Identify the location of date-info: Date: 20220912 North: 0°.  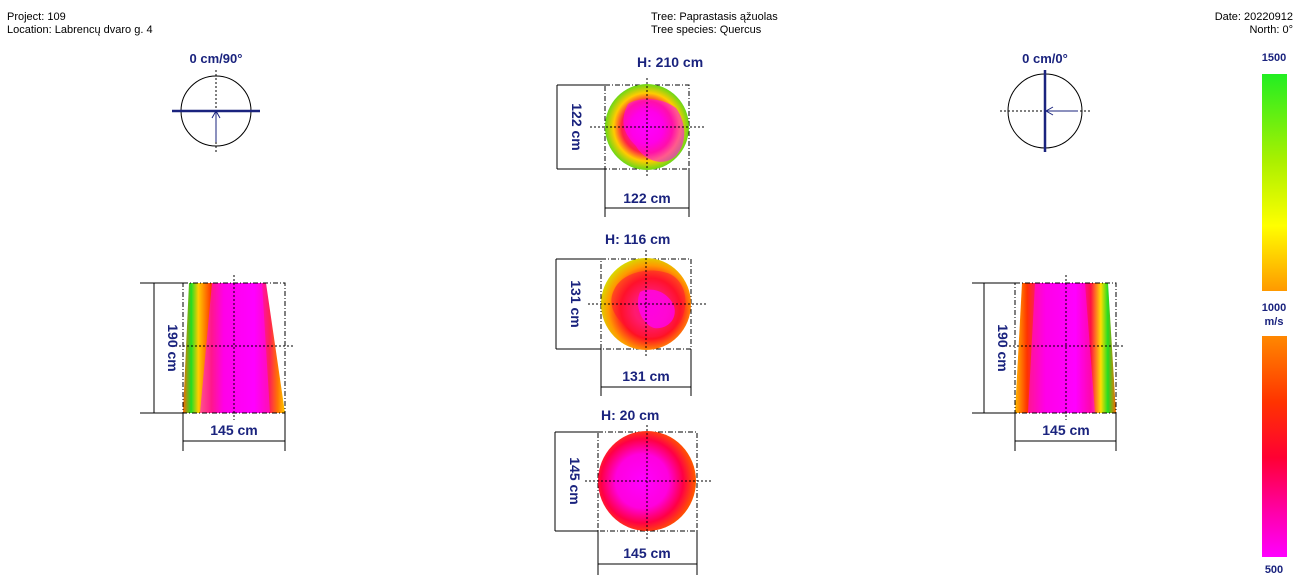
(1254, 24).